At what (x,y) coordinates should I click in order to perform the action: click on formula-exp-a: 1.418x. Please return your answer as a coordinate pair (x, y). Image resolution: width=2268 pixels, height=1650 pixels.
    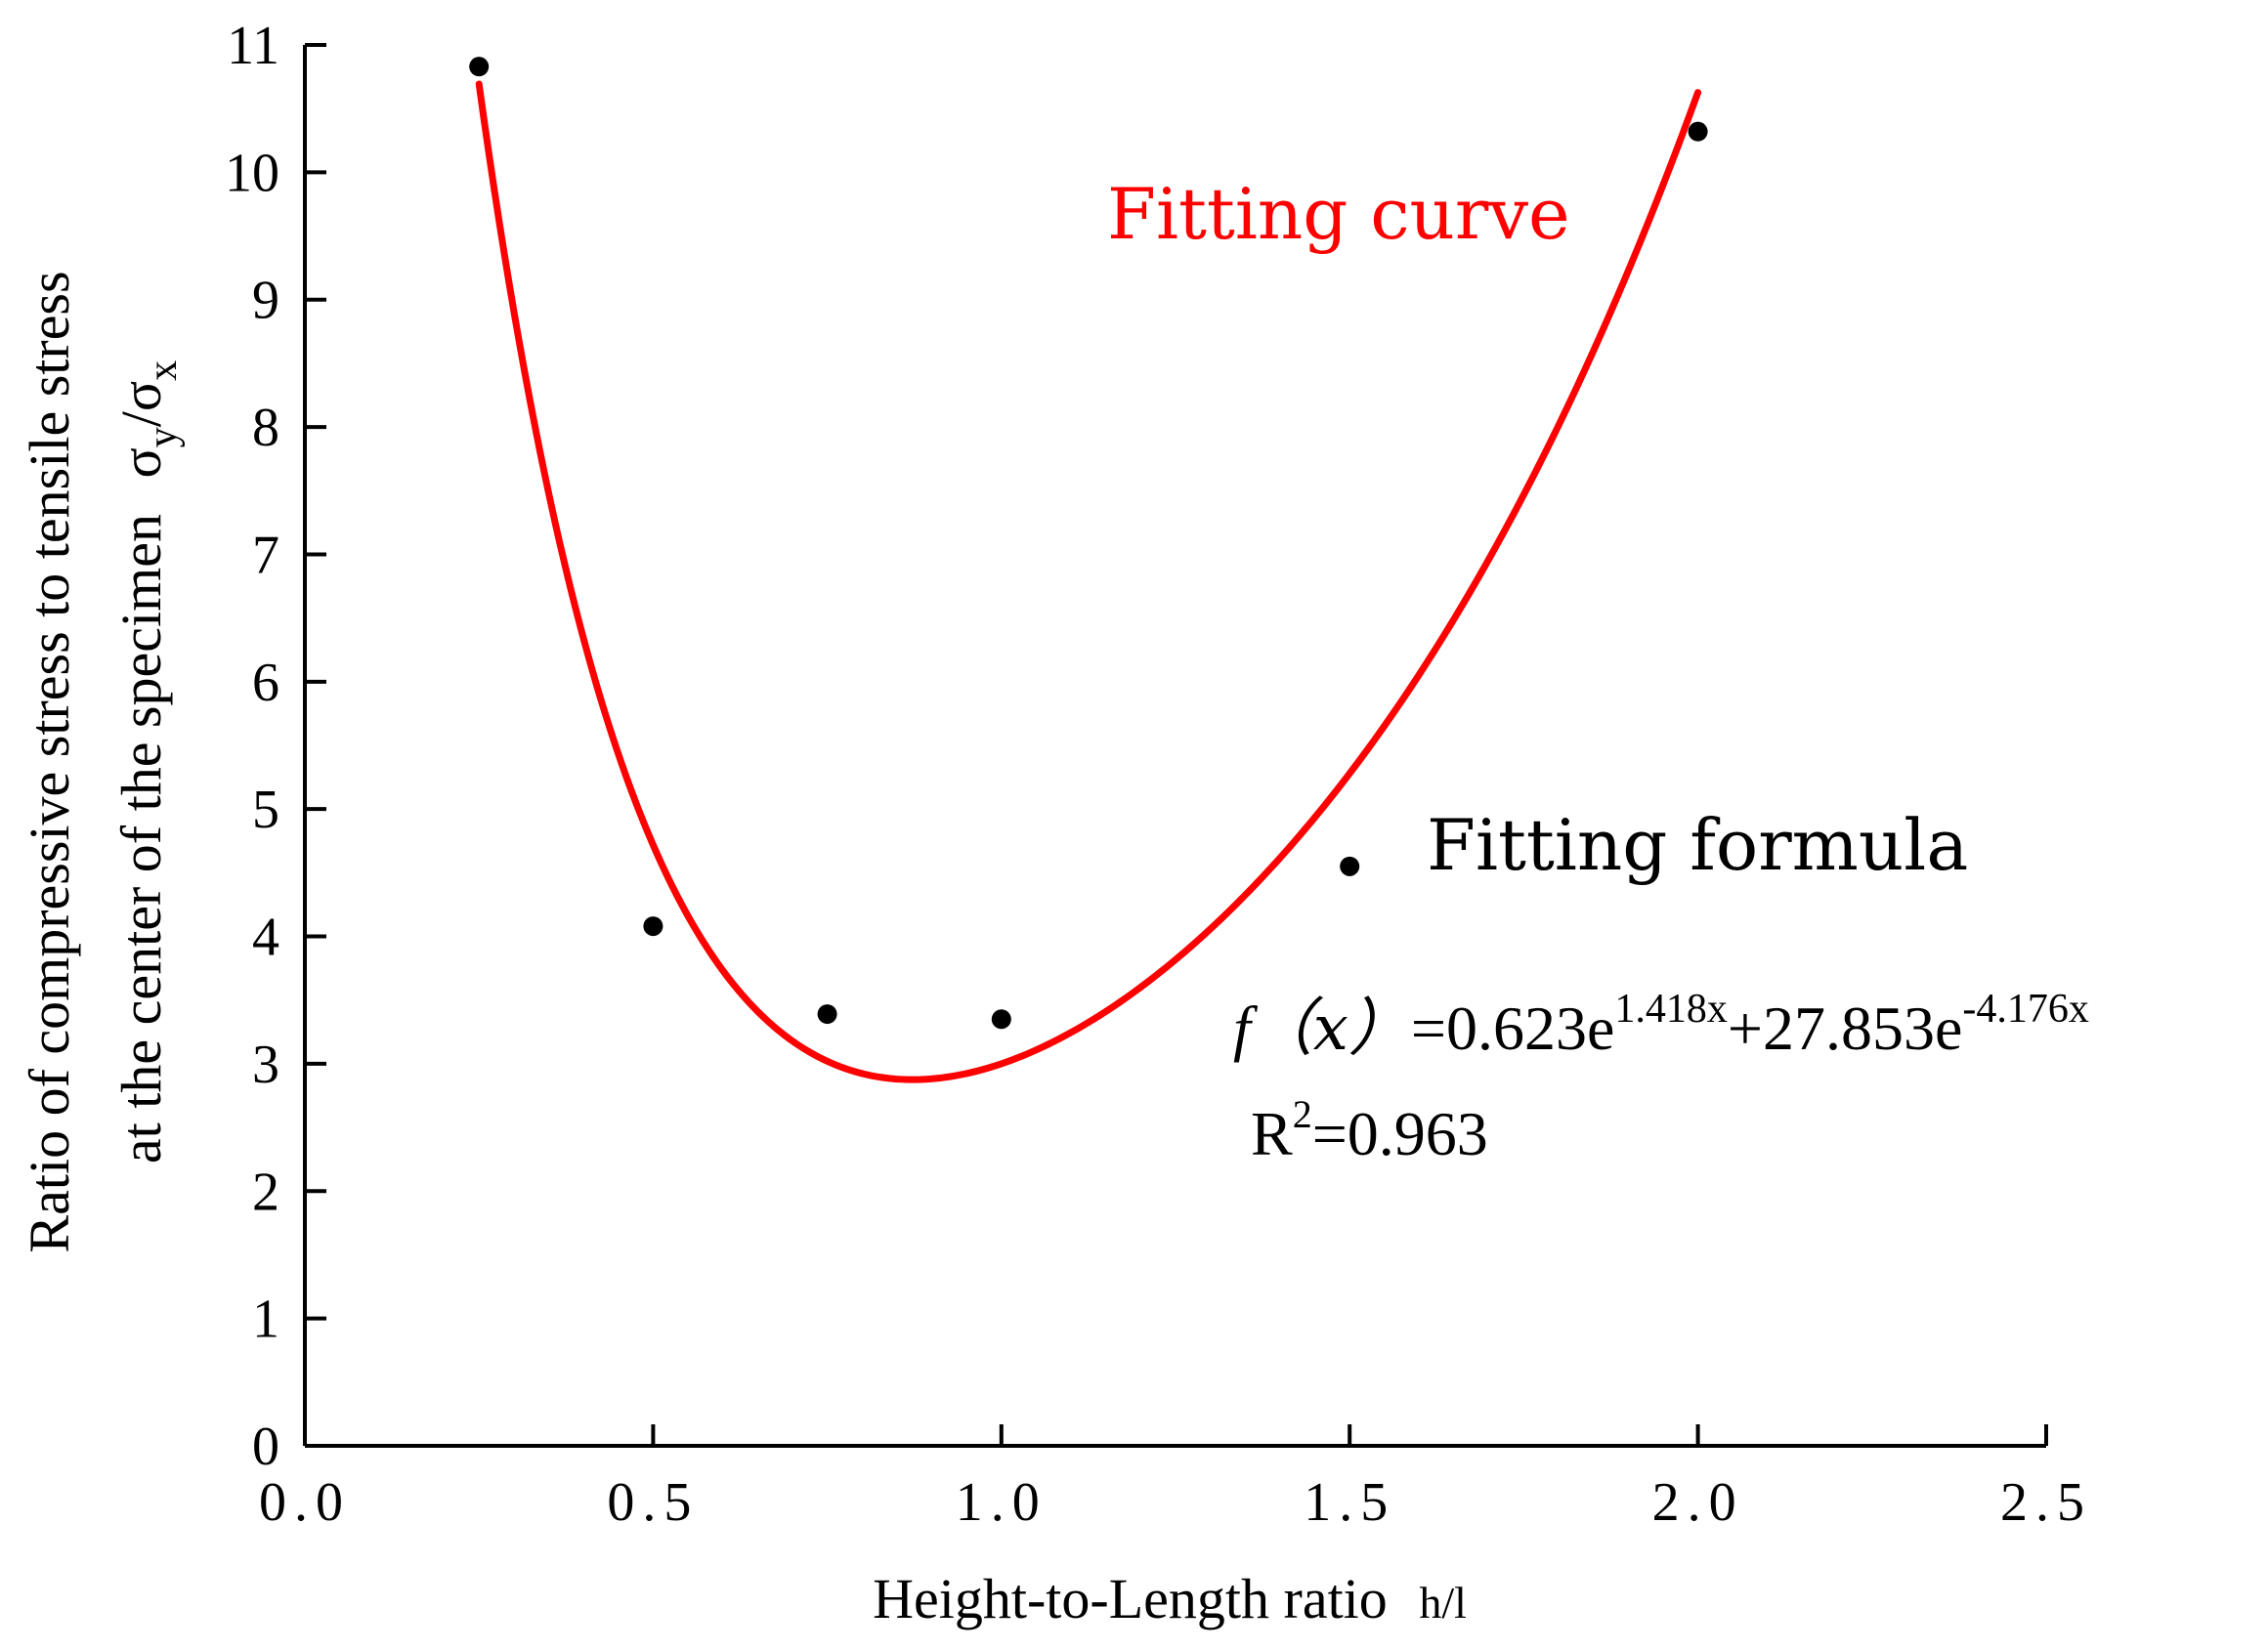
    Looking at the image, I should click on (1671, 1010).